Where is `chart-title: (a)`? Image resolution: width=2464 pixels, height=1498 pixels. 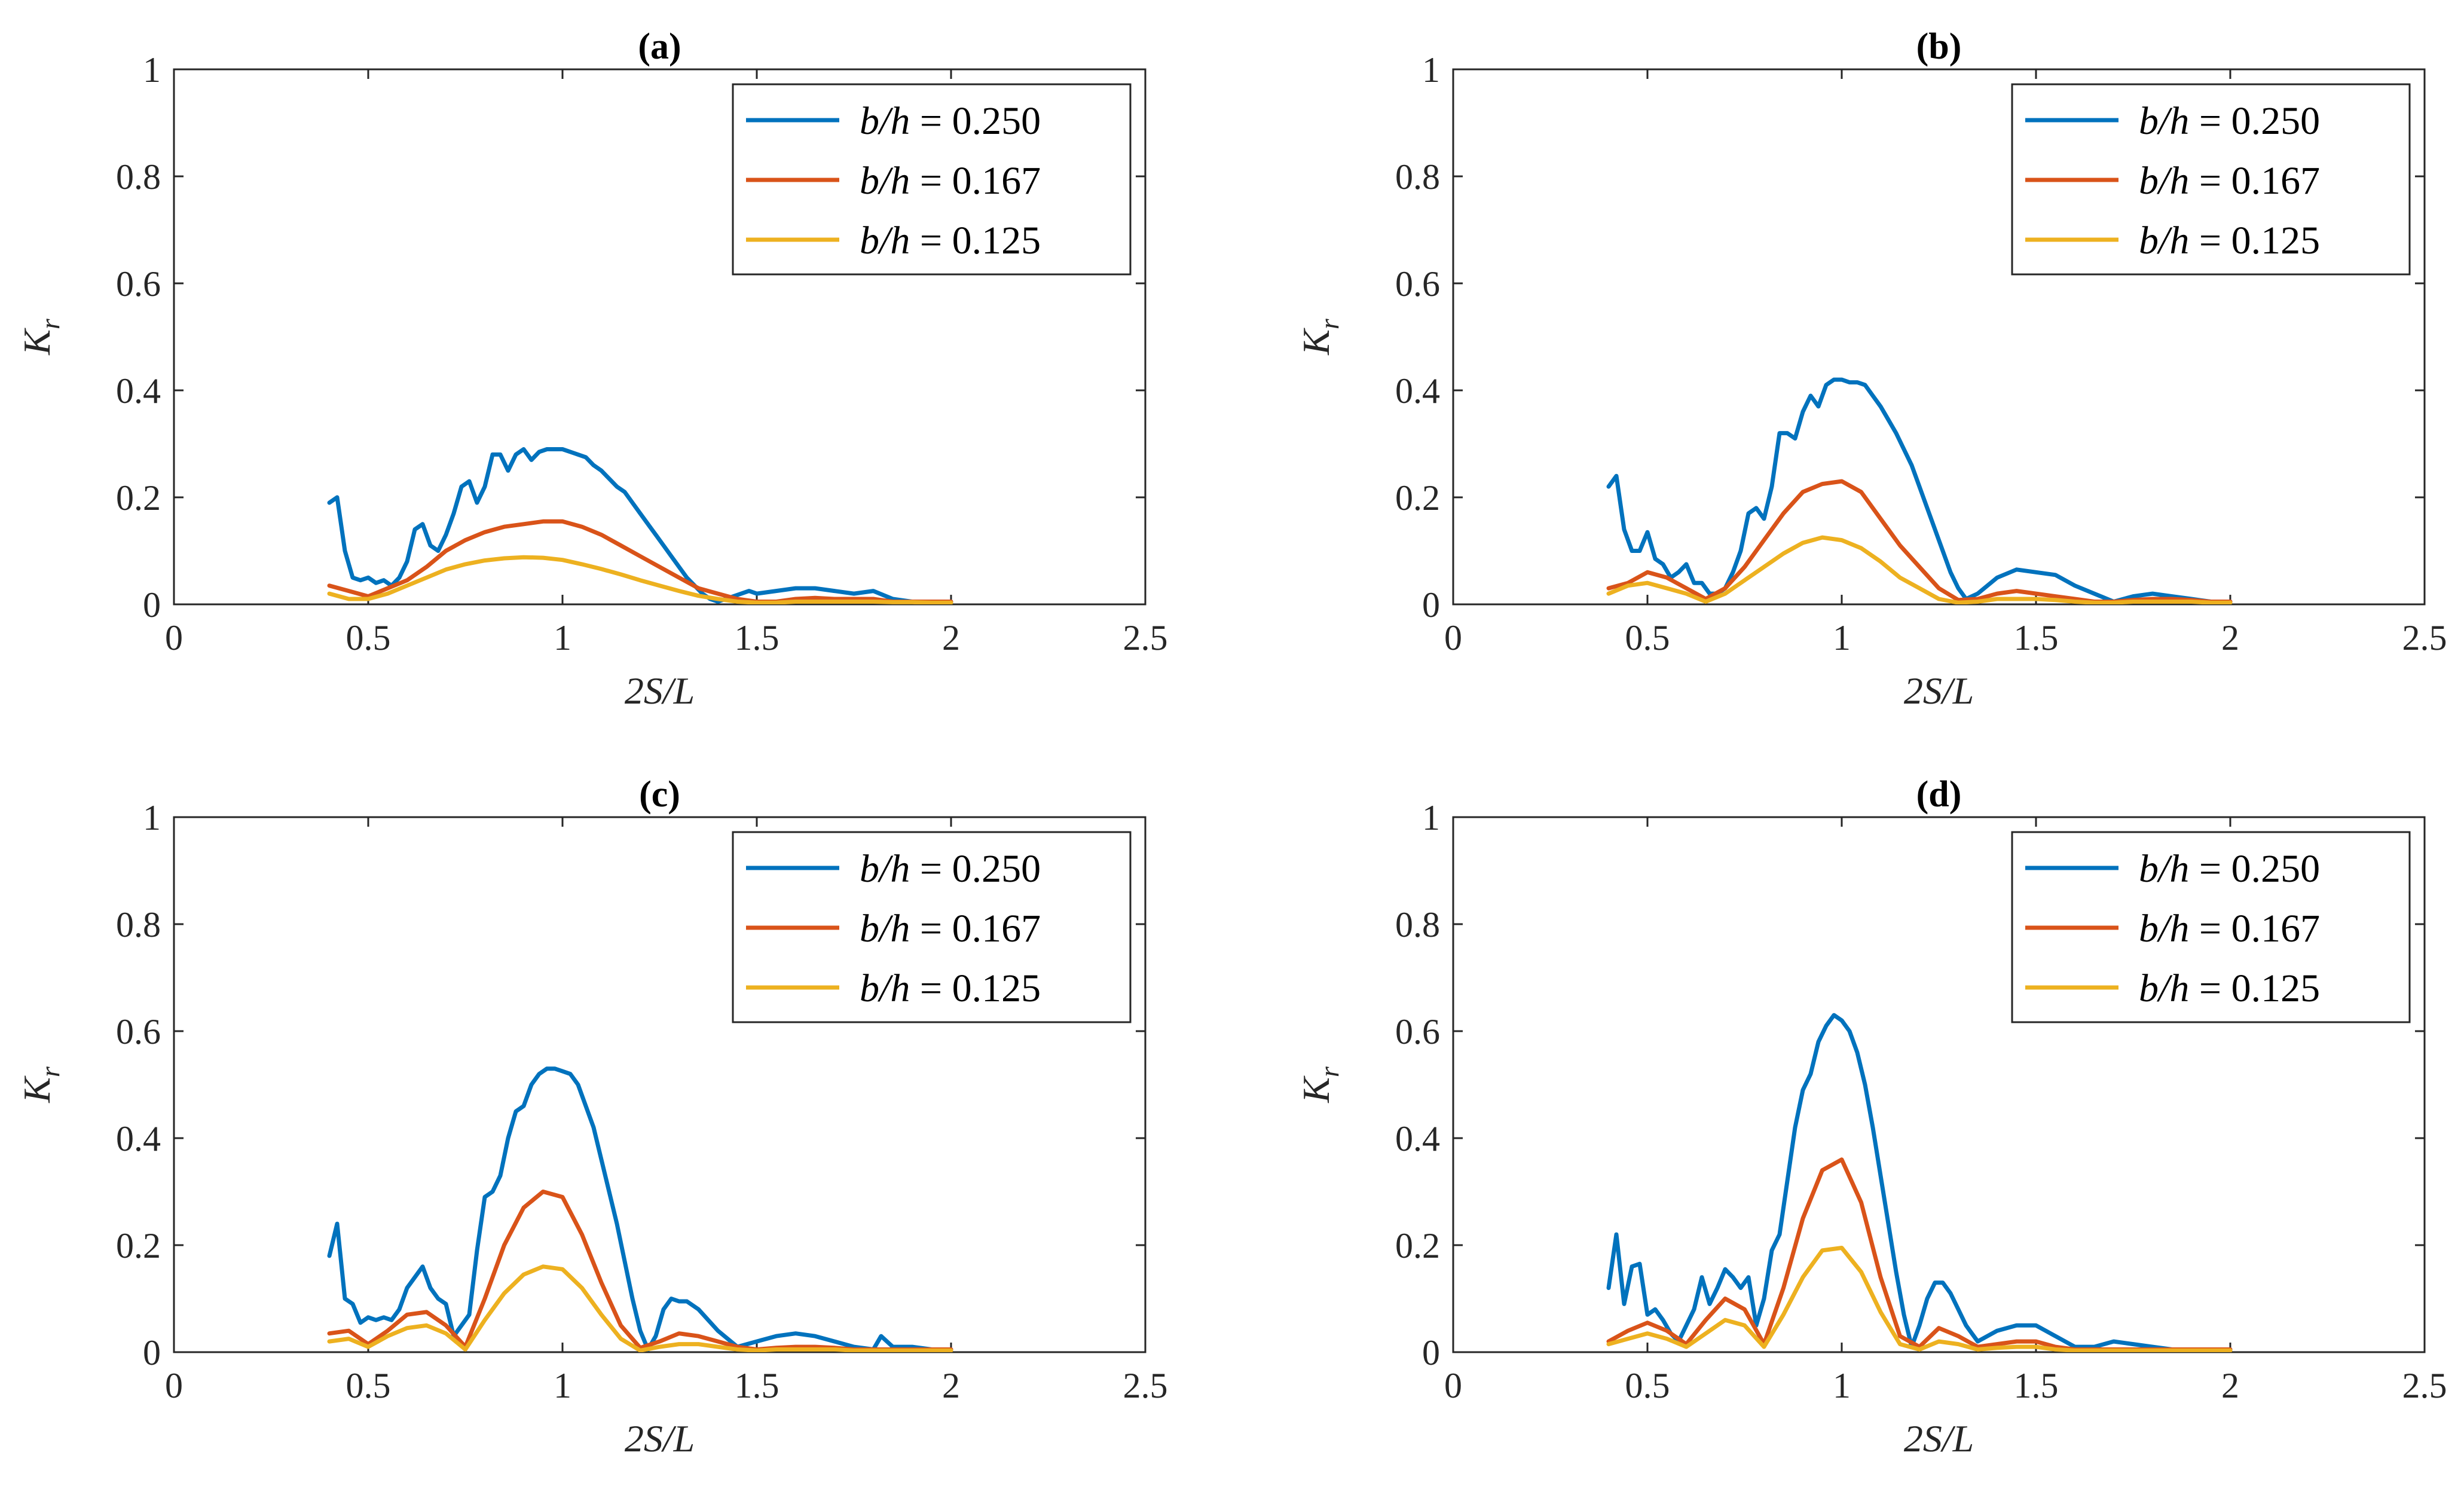 chart-title: (a) is located at coordinates (659, 46).